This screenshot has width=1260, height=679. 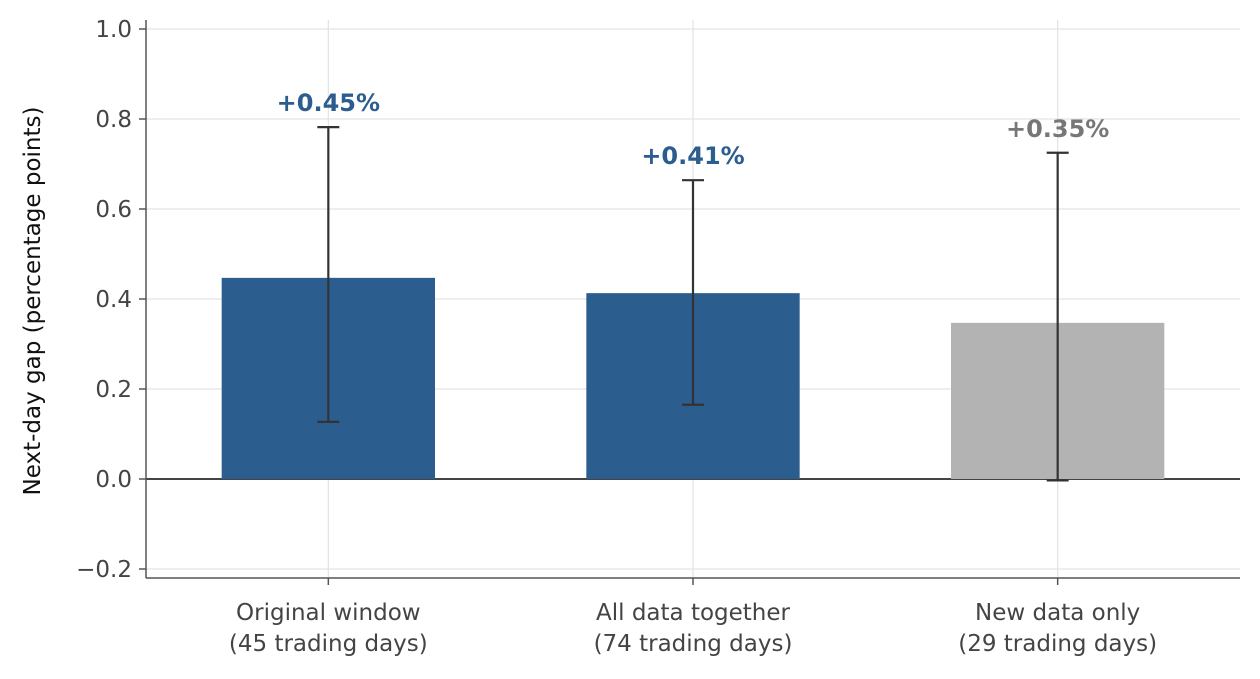 I want to click on y-tick-label: 0.0, so click(x=113, y=480).